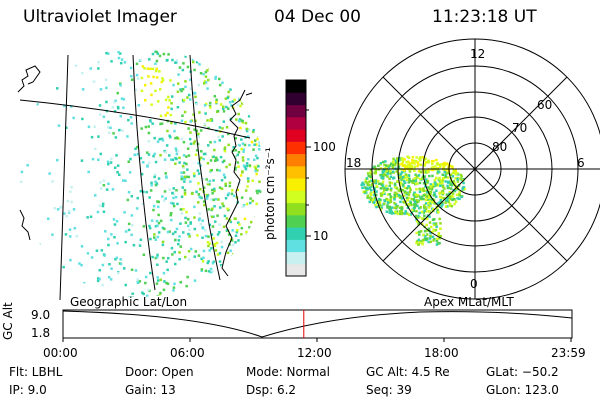 The width and height of the screenshot is (600, 400). I want to click on time-label: 11:23:18 UT, so click(484, 17).